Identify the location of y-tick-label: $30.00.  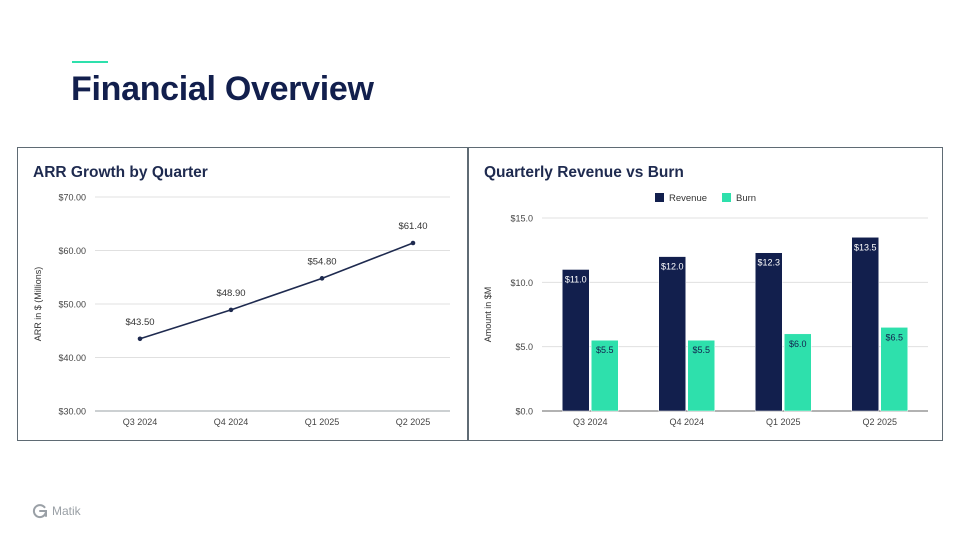
(72, 412).